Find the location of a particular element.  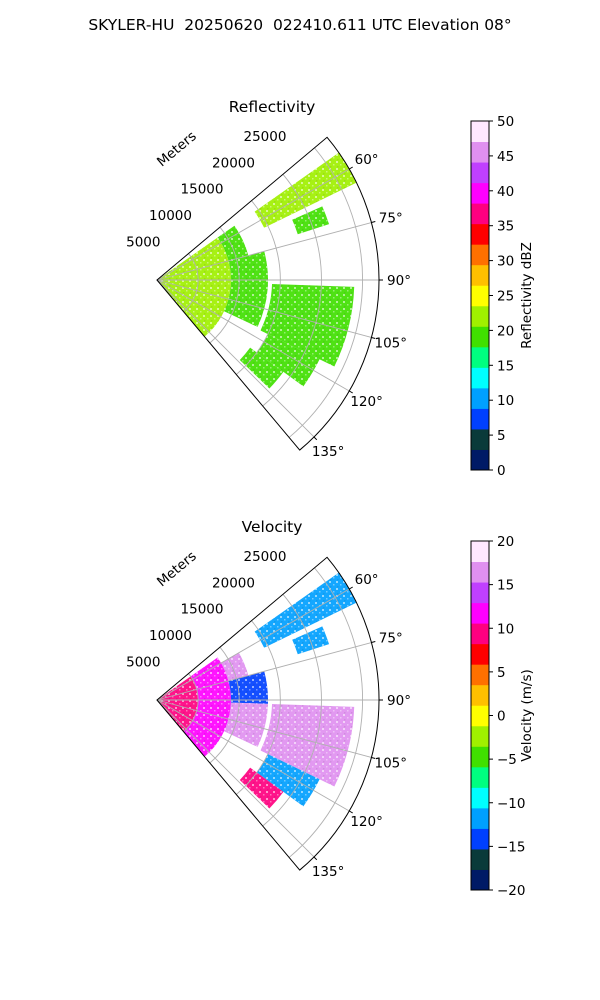

colorbar-tick-label: 25 is located at coordinates (505, 297).